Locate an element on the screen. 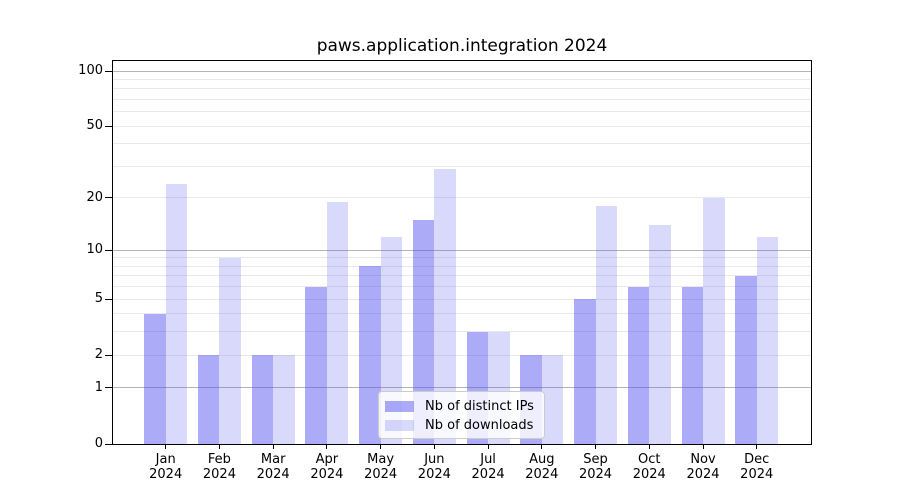 This screenshot has height=500, width=900. y-tick-label-50: 50 is located at coordinates (94, 126).